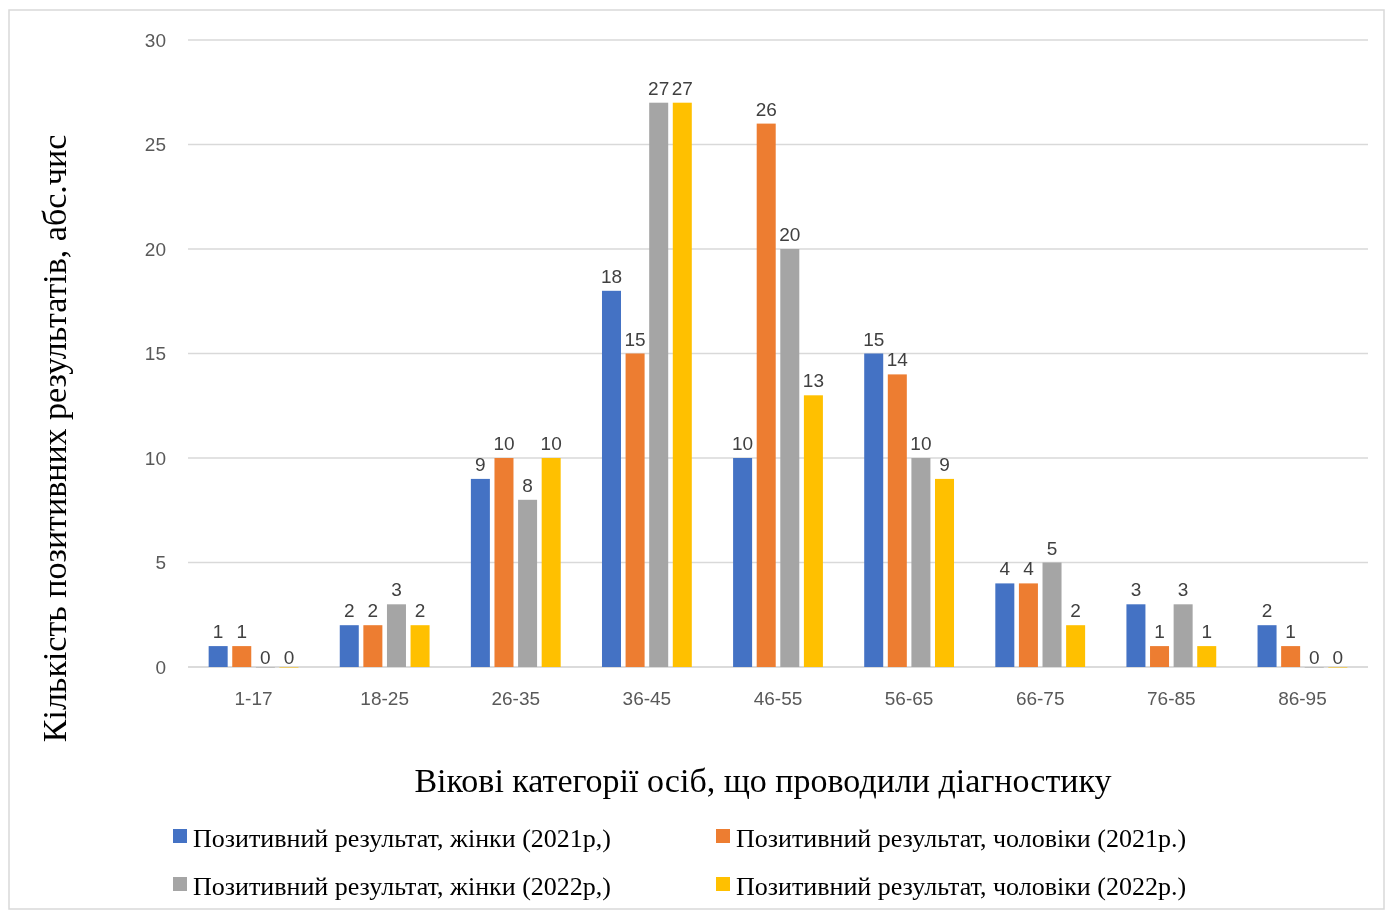 This screenshot has width=1393, height=913. What do you see at coordinates (516, 698) in the screenshot?
I see `x-tick-label: 26-35` at bounding box center [516, 698].